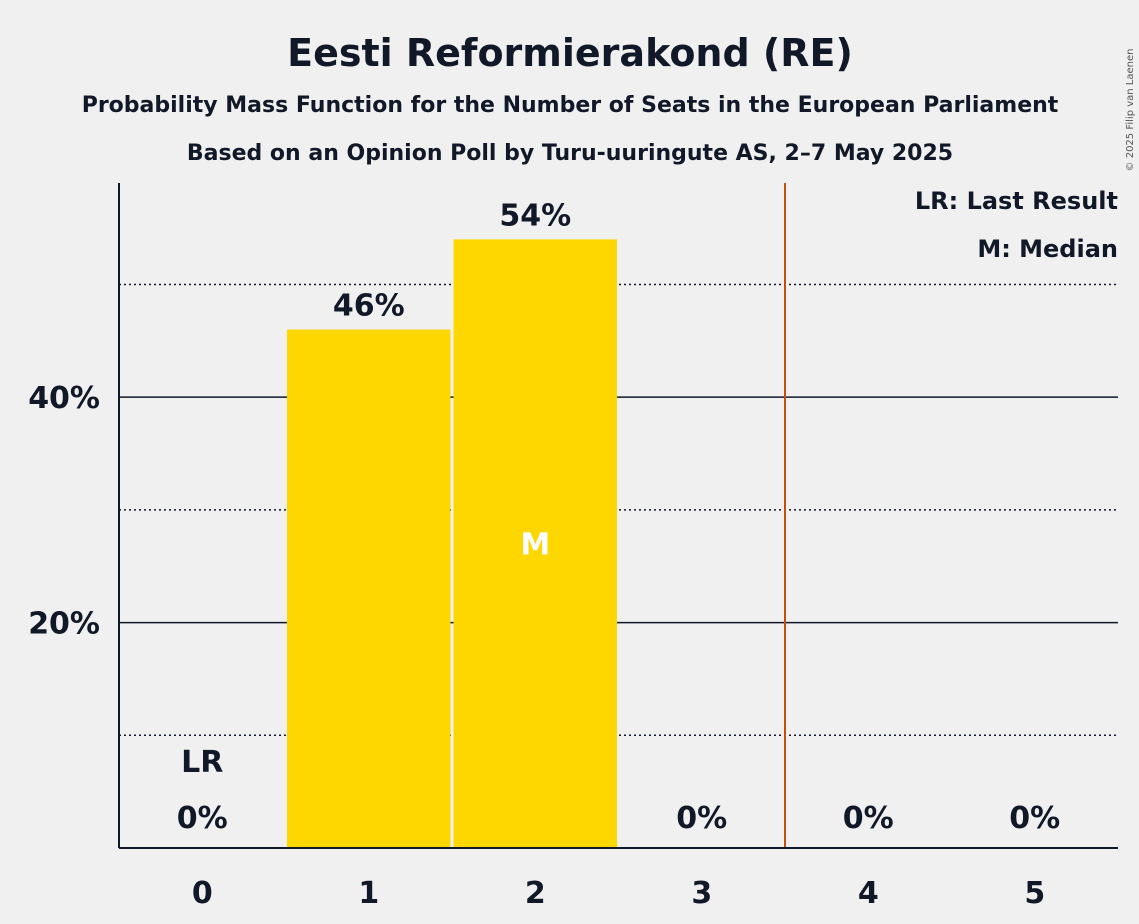  What do you see at coordinates (1130, 110) in the screenshot?
I see `copyright-text: © 2025 Filip van Laenen` at bounding box center [1130, 110].